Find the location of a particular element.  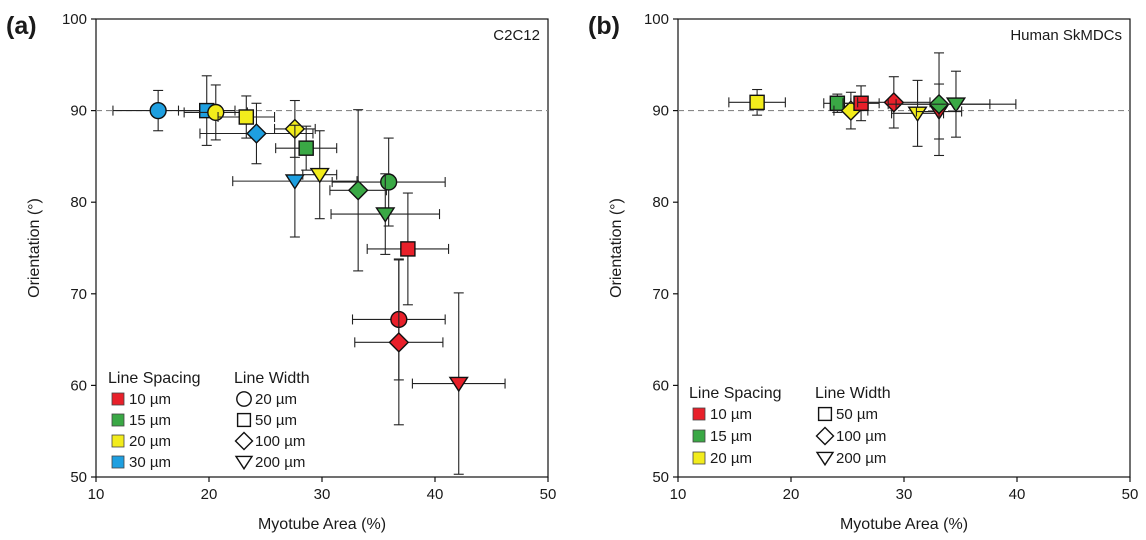

cell-type-label: C2C12 is located at coordinates (516, 35).